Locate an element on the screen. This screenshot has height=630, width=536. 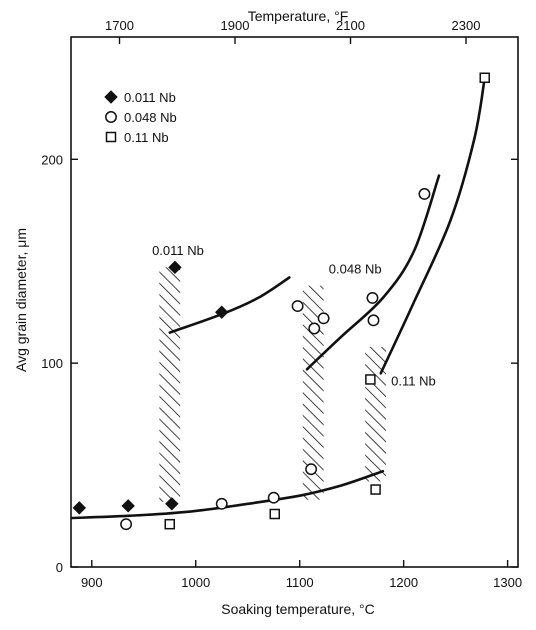
legend: 0.011 Nb 0.048 Nb 0.11 Nb is located at coordinates (140, 117).